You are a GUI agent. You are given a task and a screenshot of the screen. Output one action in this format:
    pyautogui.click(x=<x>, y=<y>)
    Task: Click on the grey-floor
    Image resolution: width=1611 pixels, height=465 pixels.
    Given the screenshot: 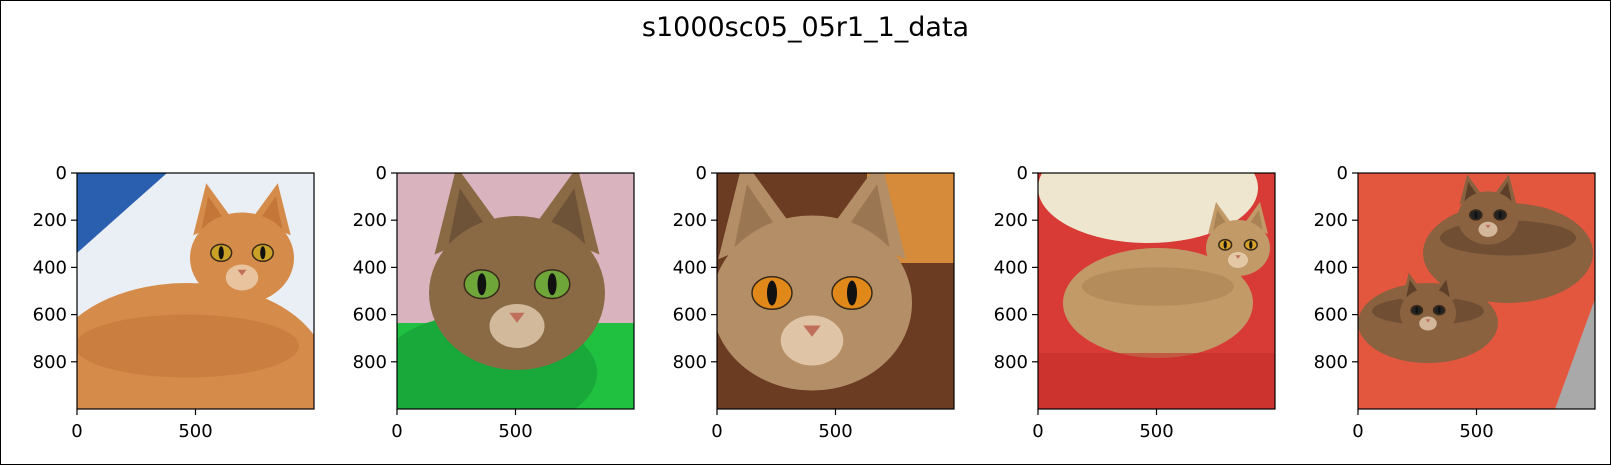 What is the action you would take?
    pyautogui.click(x=1575, y=354)
    